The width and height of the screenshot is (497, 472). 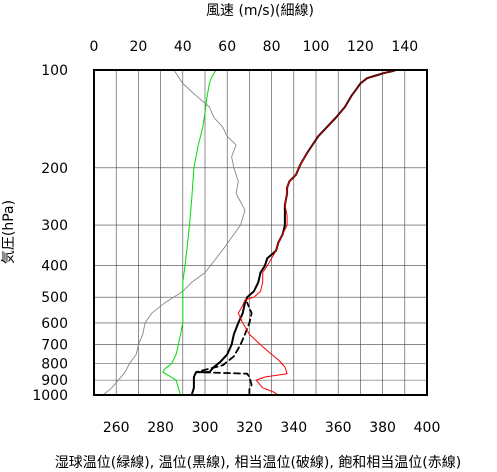 What do you see at coordinates (54, 346) in the screenshot?
I see `y-tick-label: 700` at bounding box center [54, 346].